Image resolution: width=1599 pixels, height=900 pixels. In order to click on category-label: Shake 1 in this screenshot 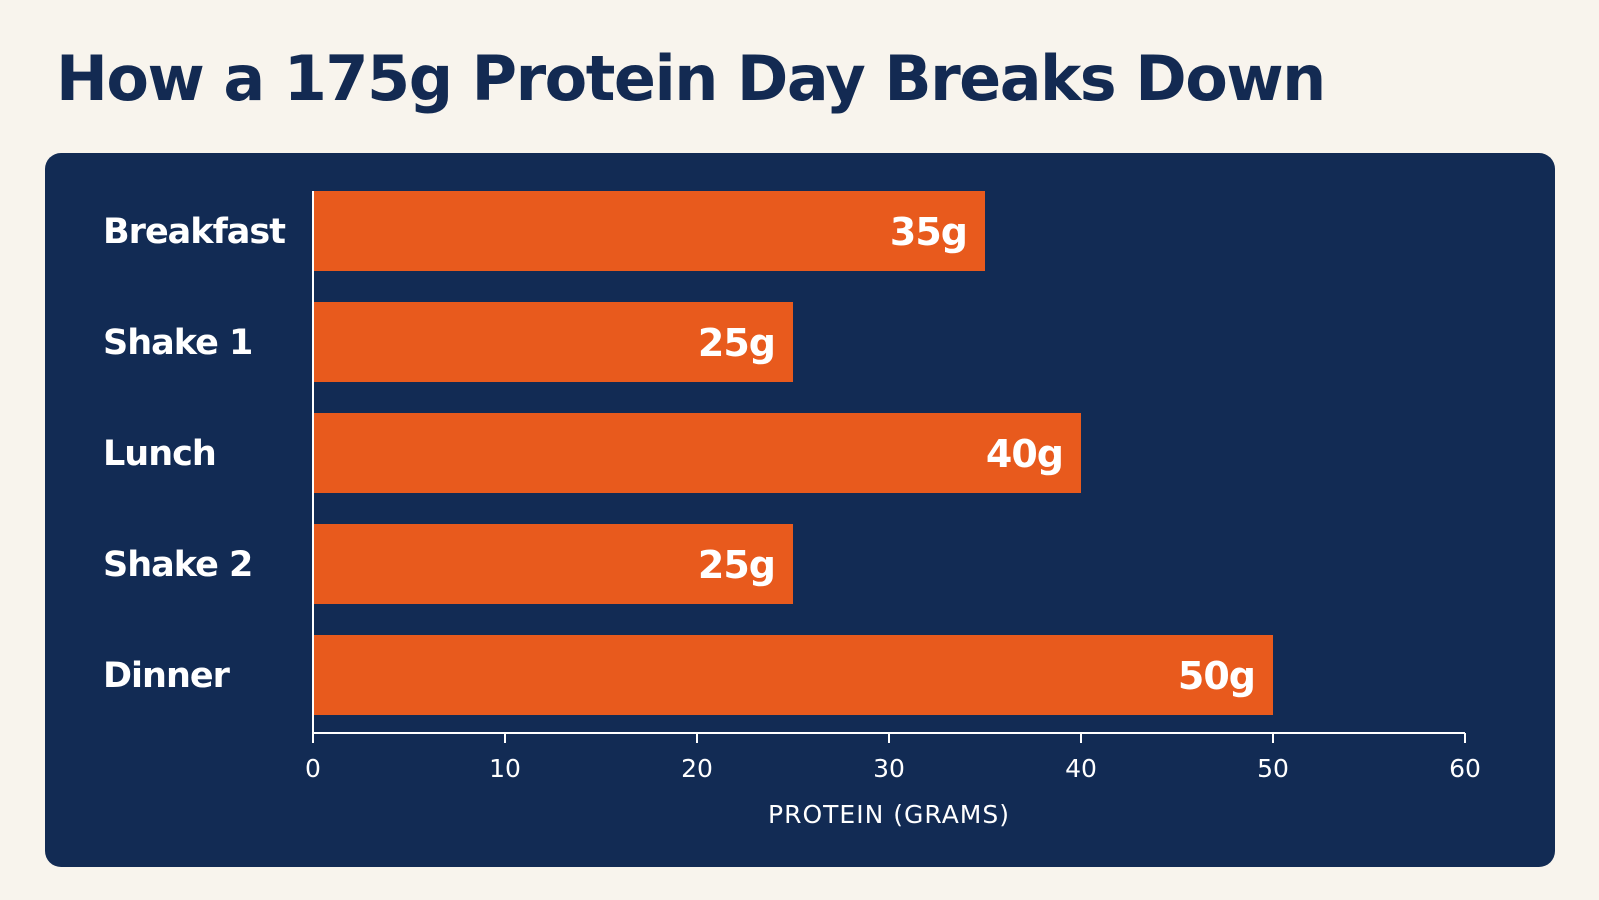, I will do `click(177, 343)`.